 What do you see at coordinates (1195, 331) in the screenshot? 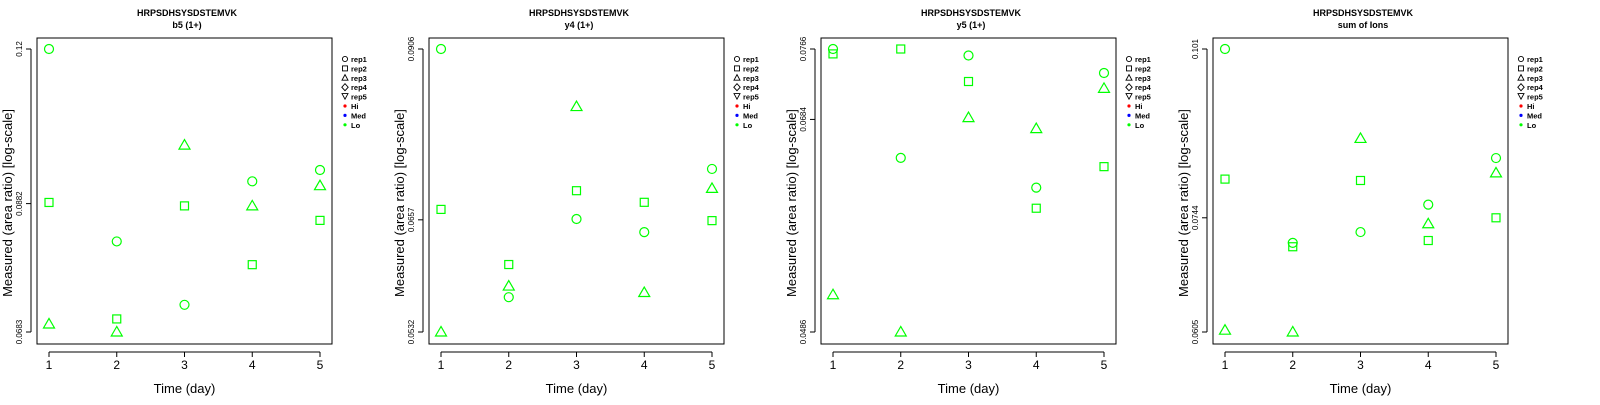
I see `y-tick-label: 0.0605` at bounding box center [1195, 331].